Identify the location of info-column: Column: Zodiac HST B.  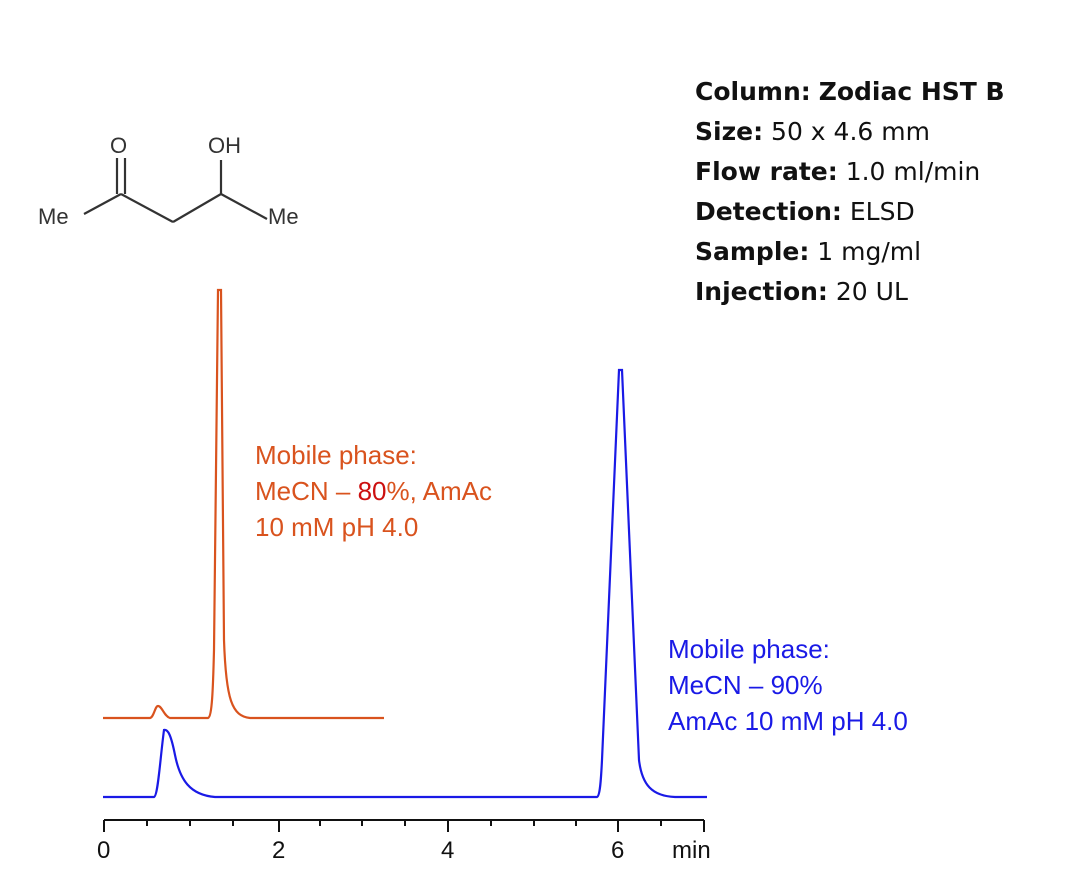
(850, 91).